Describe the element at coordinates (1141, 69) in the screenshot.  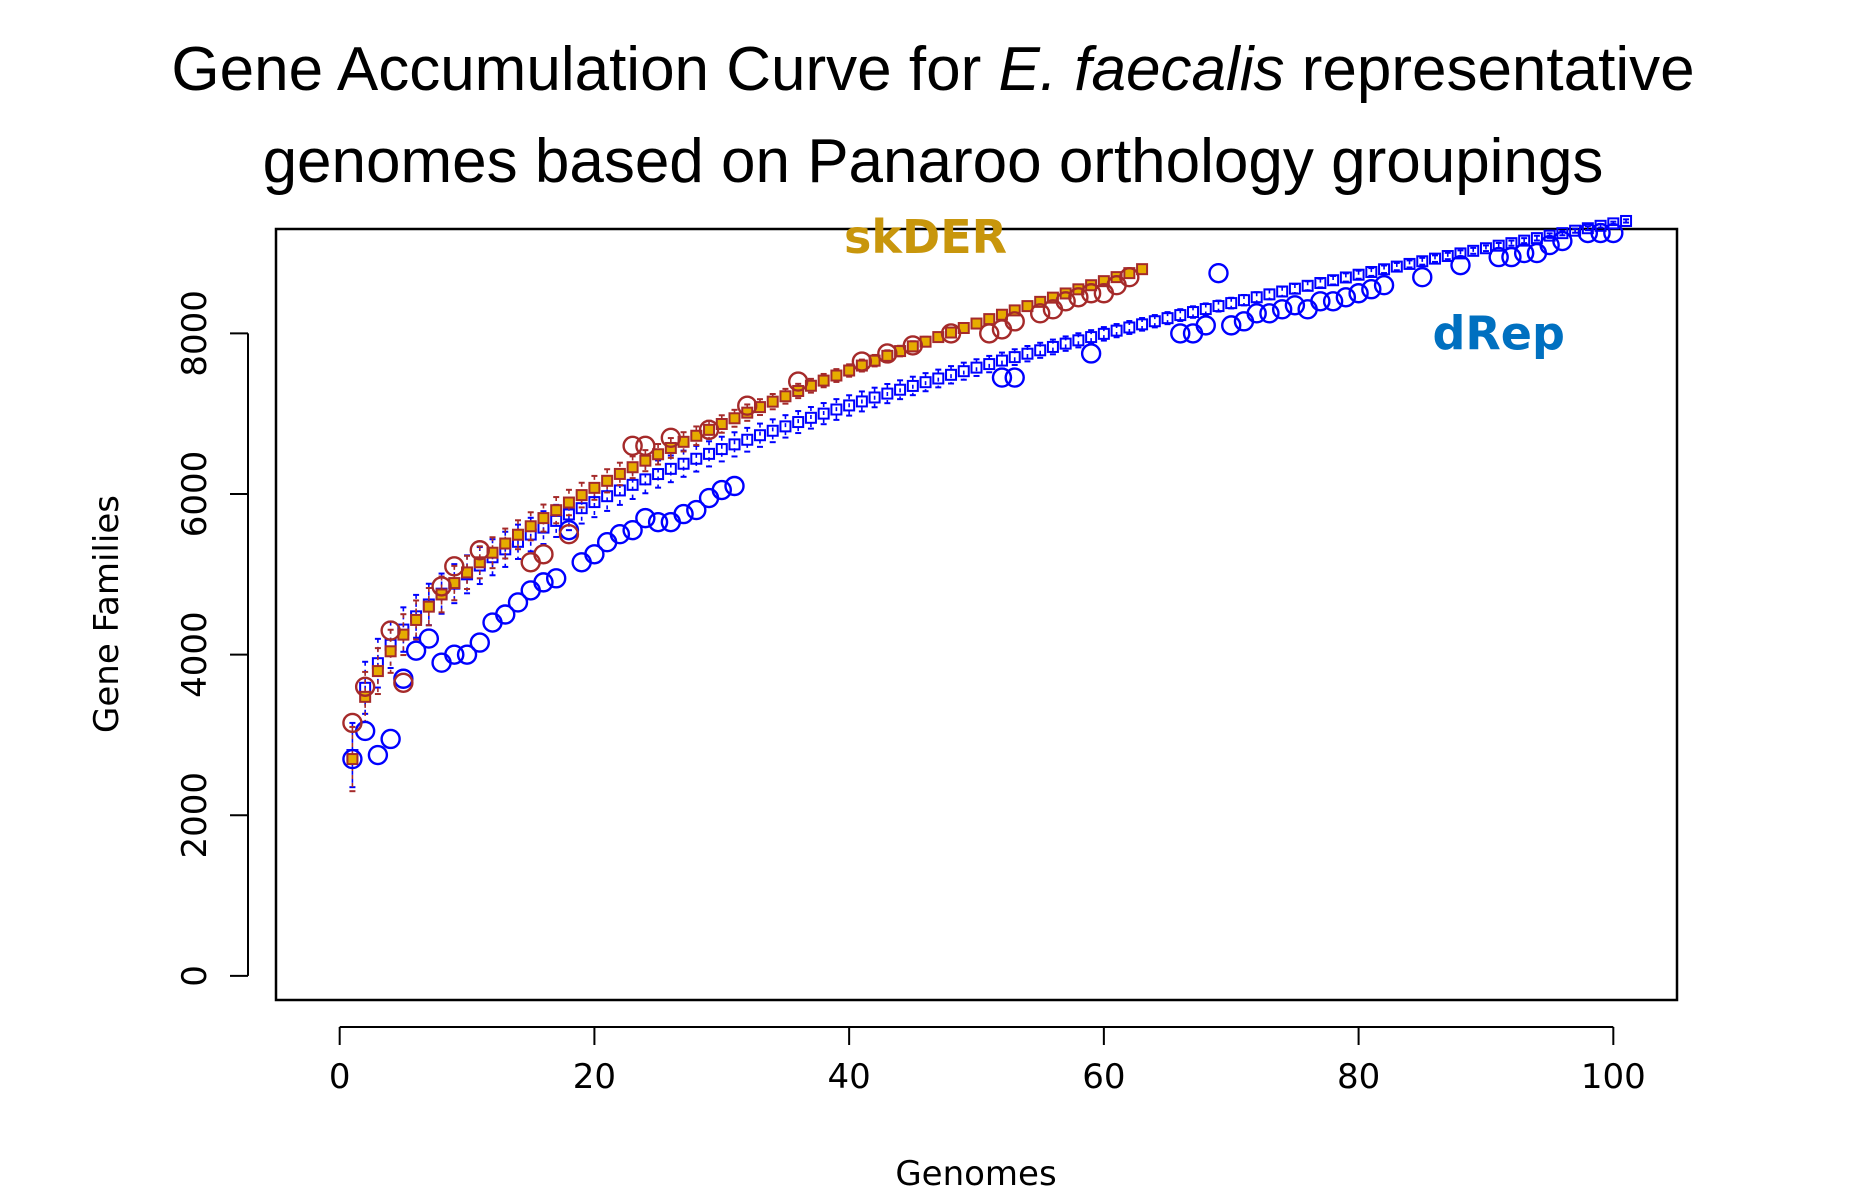
I see `title-part: E. faecalis` at that location.